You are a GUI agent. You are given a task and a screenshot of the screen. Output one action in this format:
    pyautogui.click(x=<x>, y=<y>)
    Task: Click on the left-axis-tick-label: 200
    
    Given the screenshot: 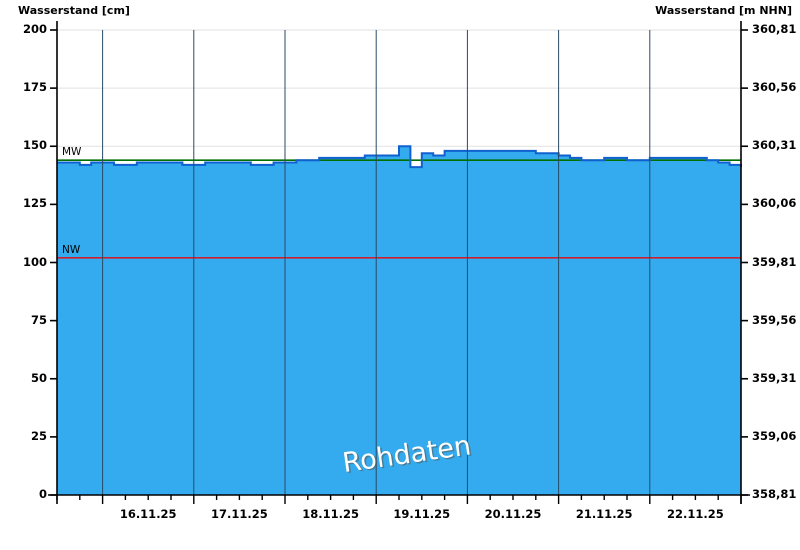 What is the action you would take?
    pyautogui.click(x=34, y=29)
    